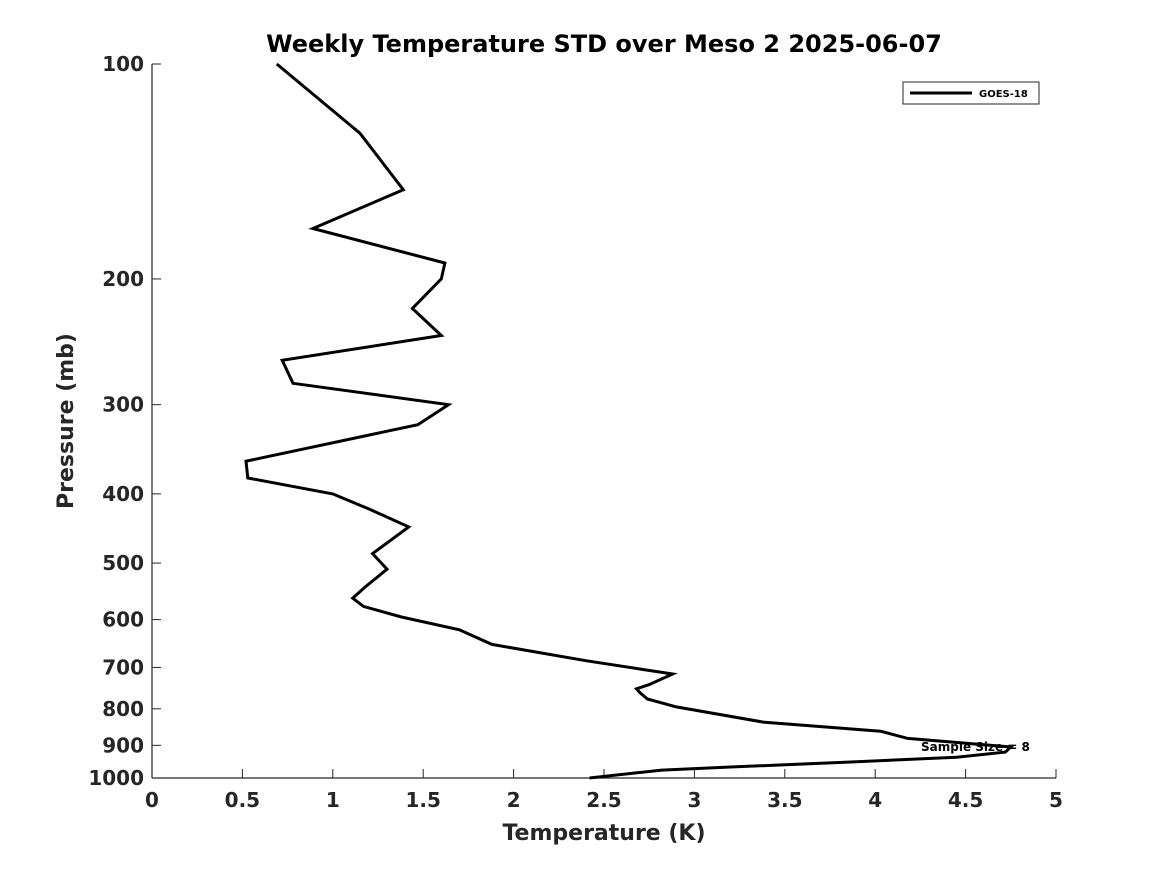 Image resolution: width=1167 pixels, height=875 pixels. I want to click on y-tick-label: 400, so click(123, 494).